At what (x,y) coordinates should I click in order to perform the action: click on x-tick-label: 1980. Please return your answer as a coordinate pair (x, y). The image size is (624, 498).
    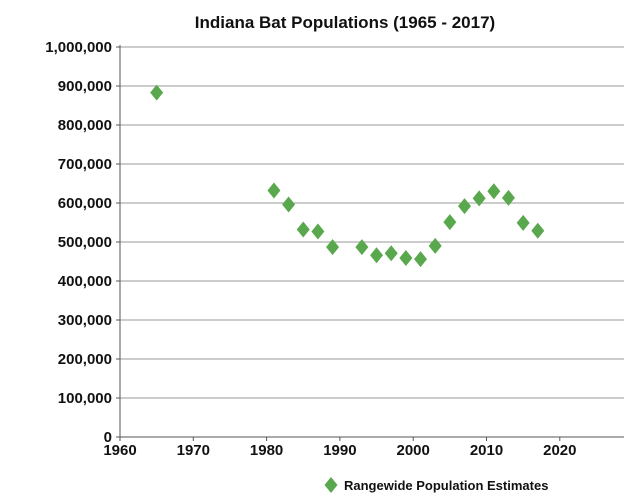
    Looking at the image, I should click on (266, 450).